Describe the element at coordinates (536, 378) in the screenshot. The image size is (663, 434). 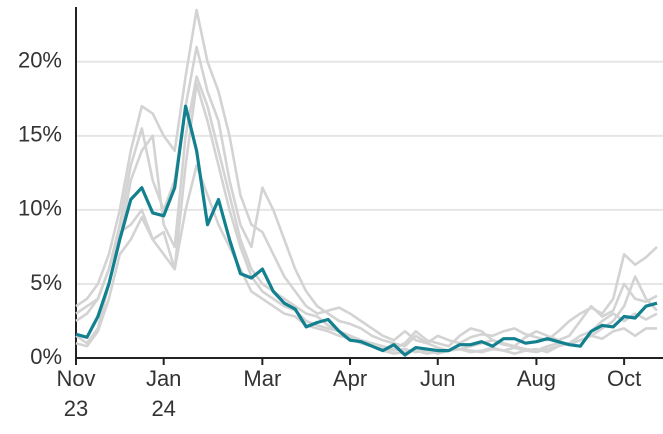
I see `x-tick-label: Aug` at that location.